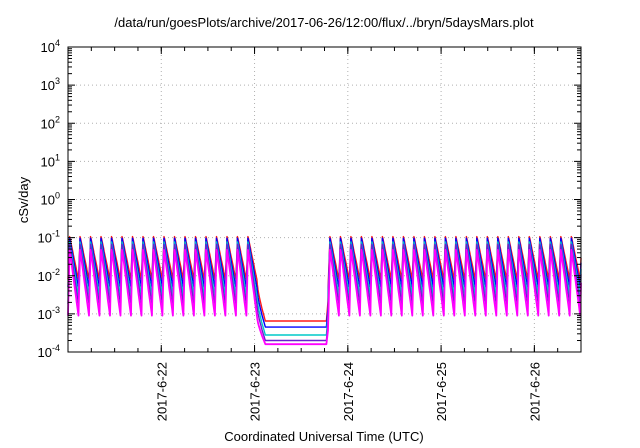 Image resolution: width=640 pixels, height=448 pixels. Describe the element at coordinates (161, 391) in the screenshot. I see `x-tick-label: 2017-6-22` at that location.